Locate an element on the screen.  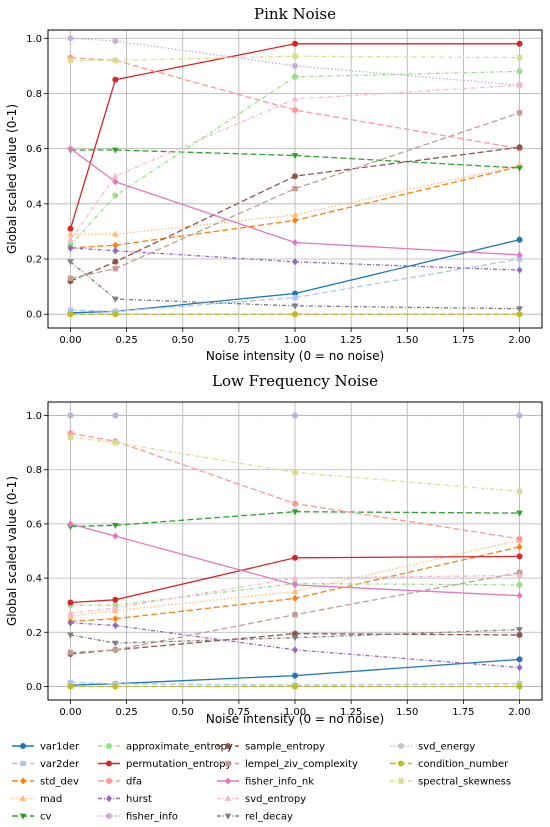
legend-item-spectral_skewness: spectral_skewness is located at coordinates (450, 782).